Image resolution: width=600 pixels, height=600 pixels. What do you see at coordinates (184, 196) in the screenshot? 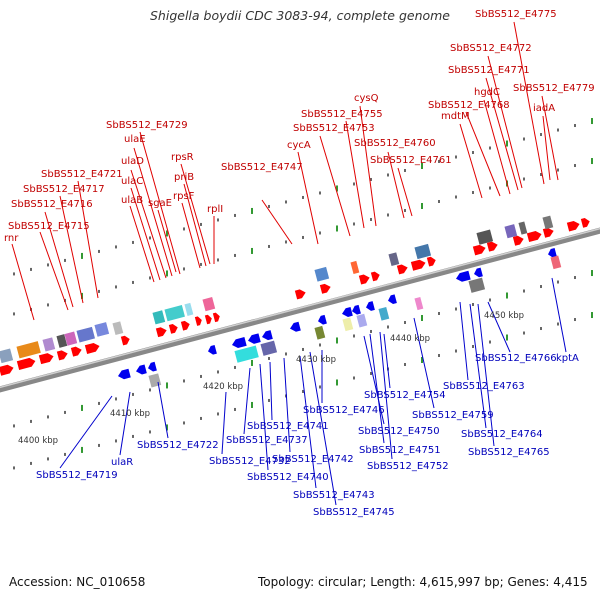
I see `gene-label-rpsF: rpsF` at bounding box center [184, 196].